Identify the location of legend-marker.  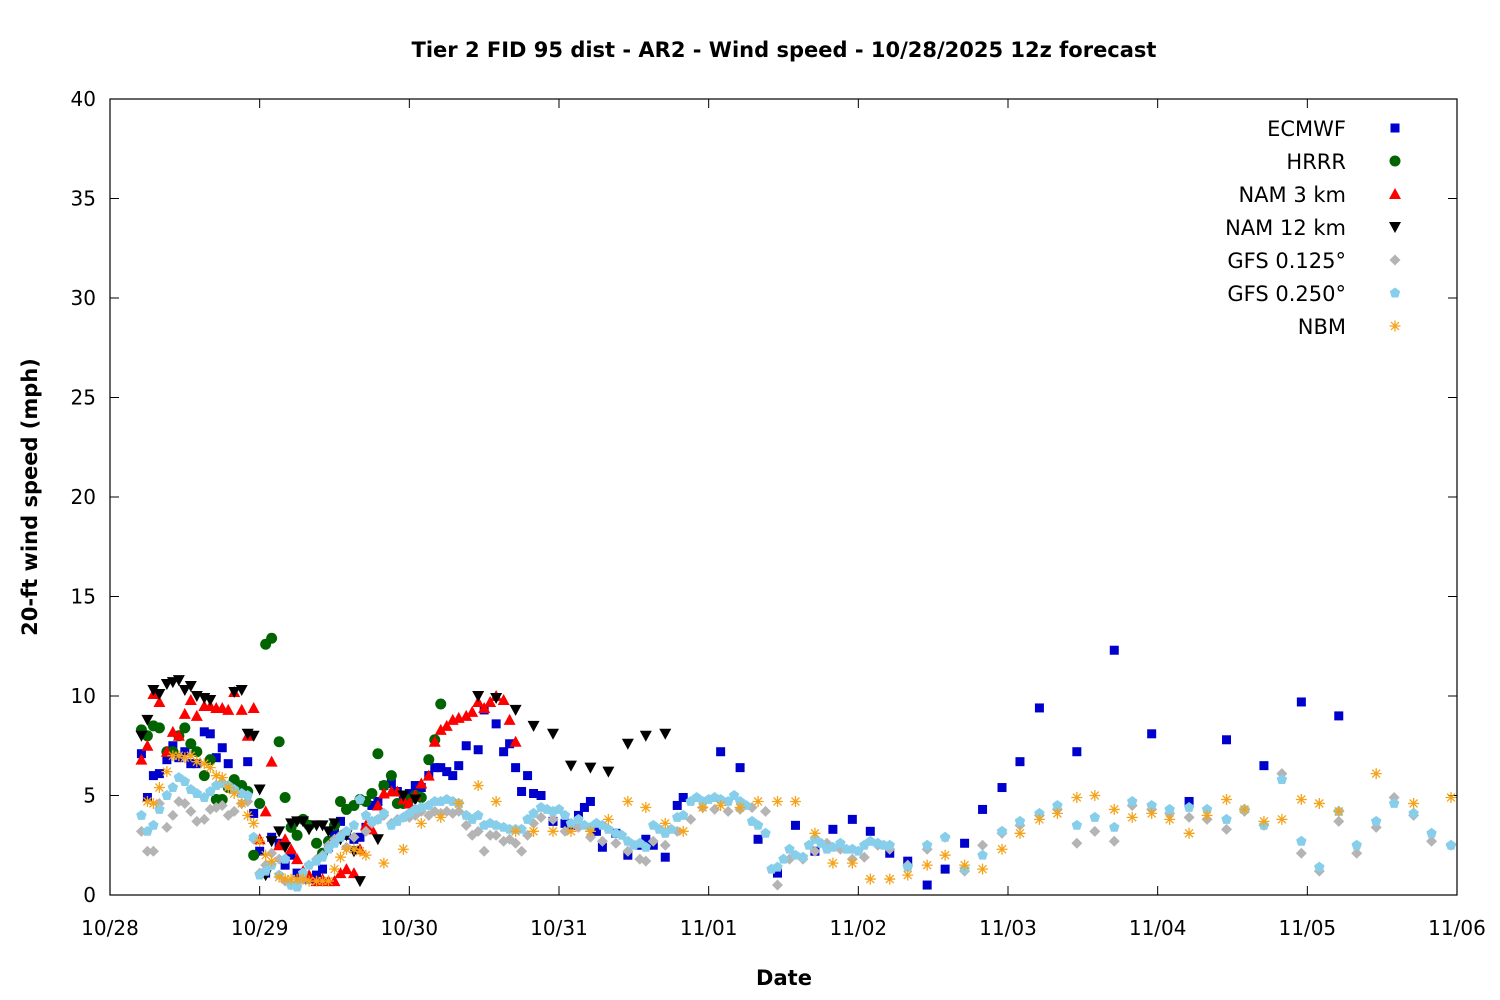
(1395, 292).